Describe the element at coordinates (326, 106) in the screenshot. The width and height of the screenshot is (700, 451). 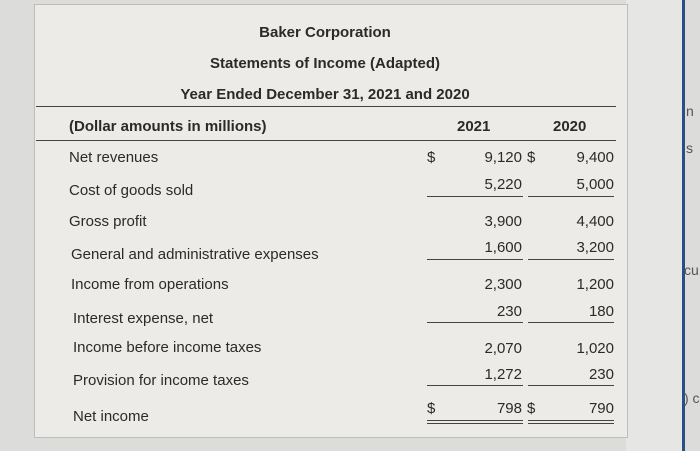
I see `header-divider` at that location.